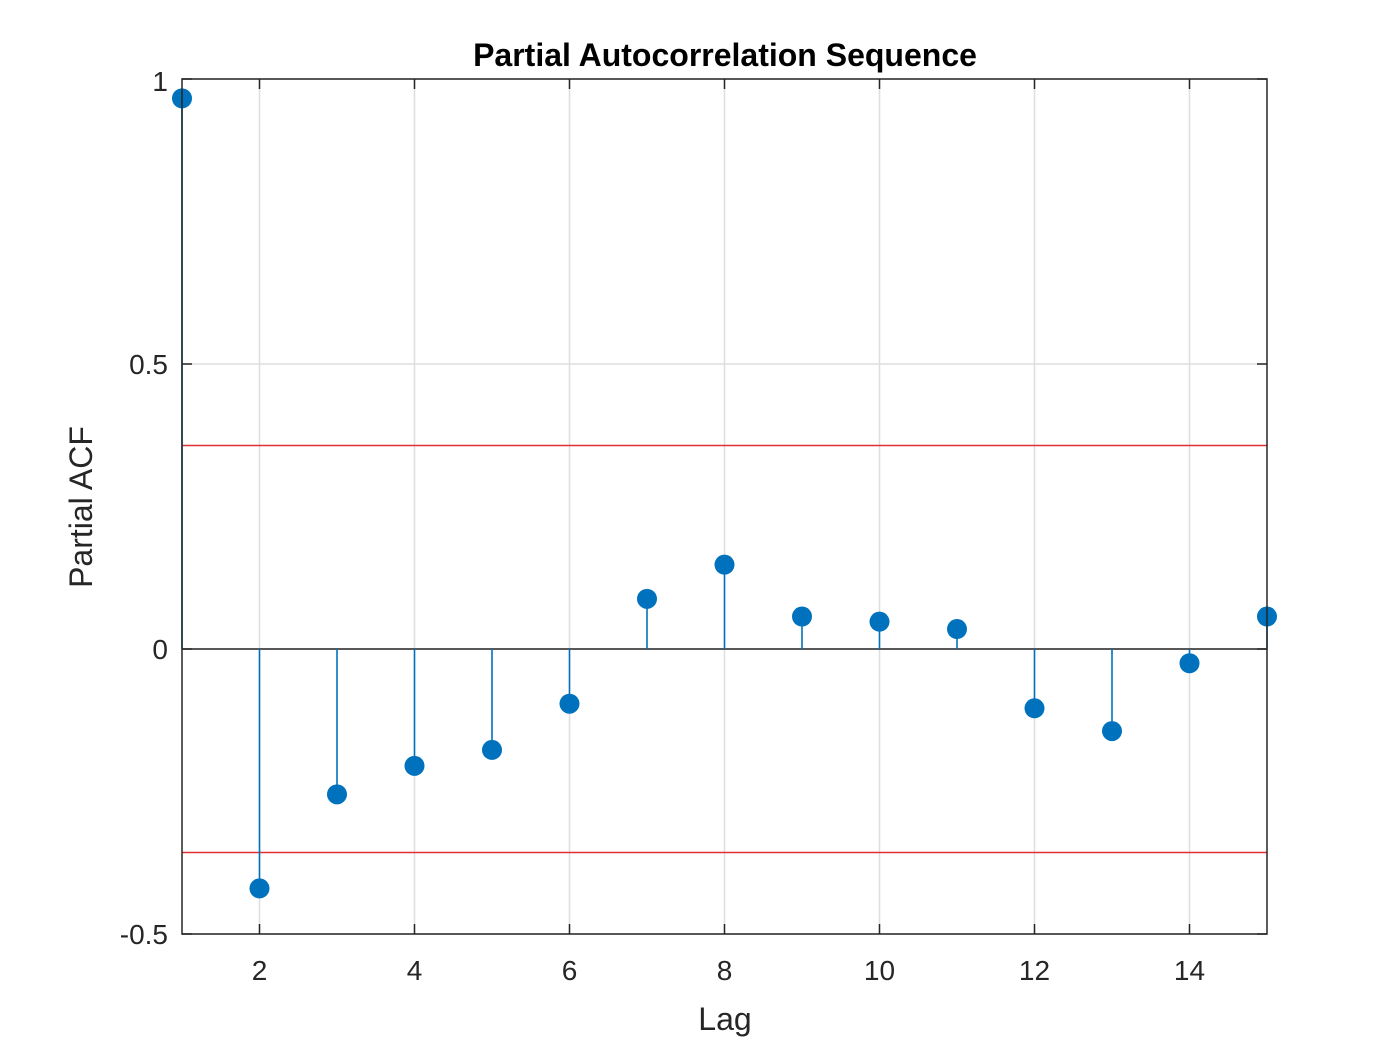 The width and height of the screenshot is (1400, 1050). I want to click on x-tick-label: 8, so click(725, 970).